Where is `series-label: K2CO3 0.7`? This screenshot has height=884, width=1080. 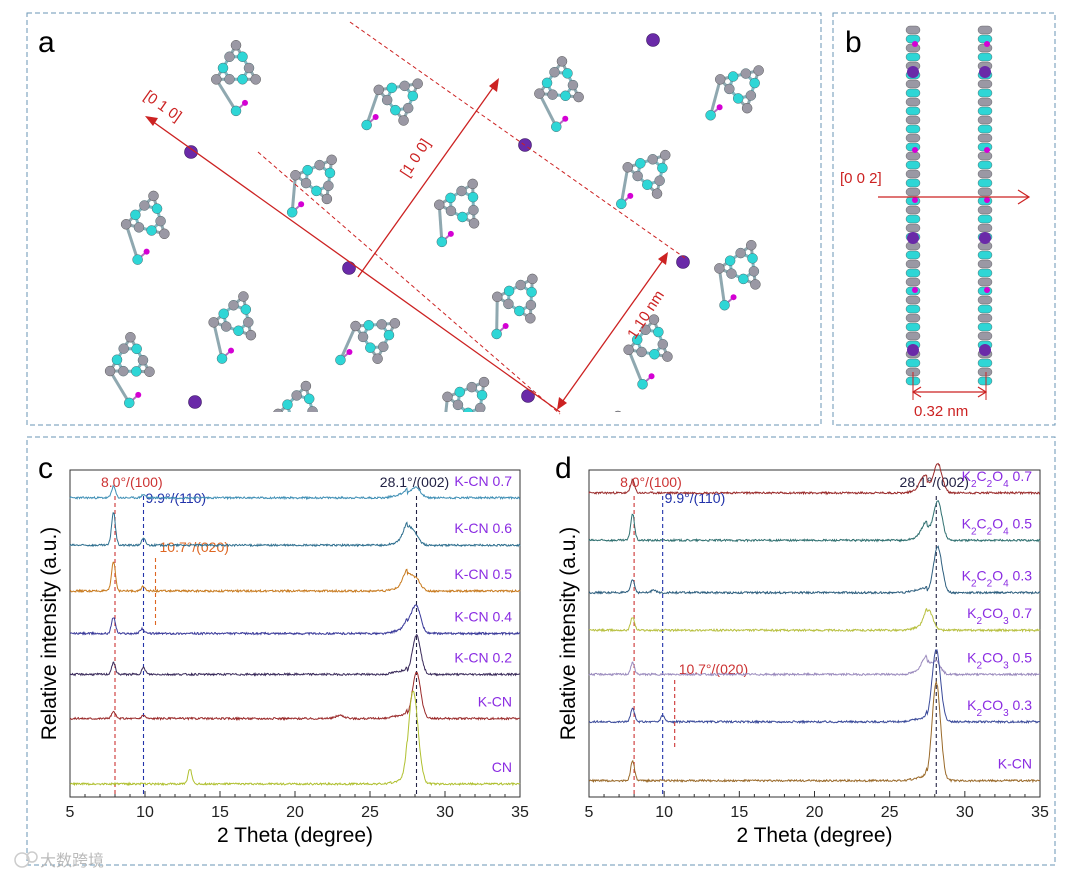
series-label: K2CO3 0.7 is located at coordinates (999, 616).